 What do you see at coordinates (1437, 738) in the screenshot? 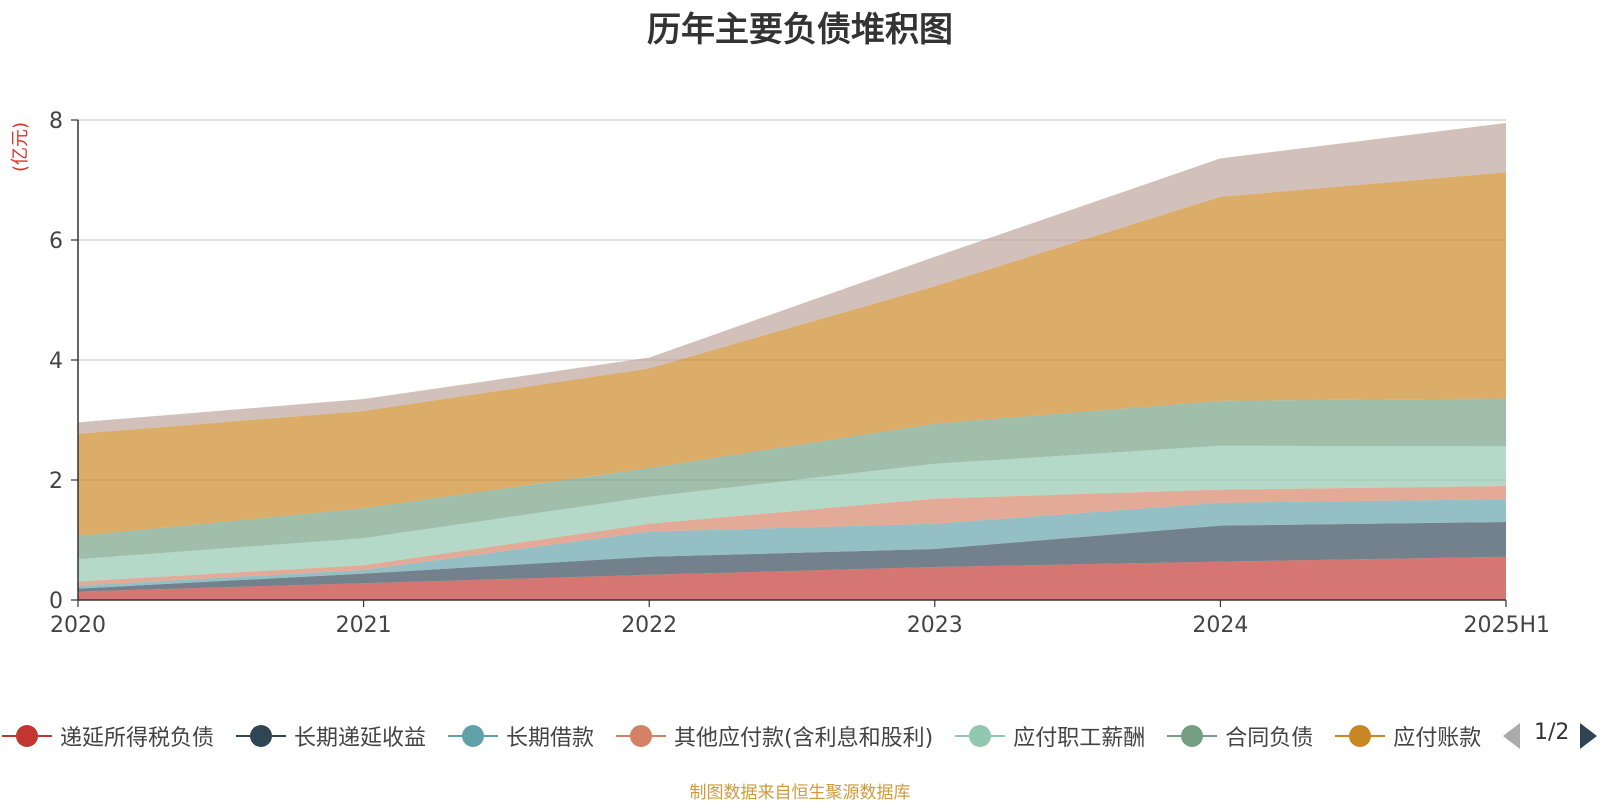
I see `legend-label: 应付账款` at bounding box center [1437, 738].